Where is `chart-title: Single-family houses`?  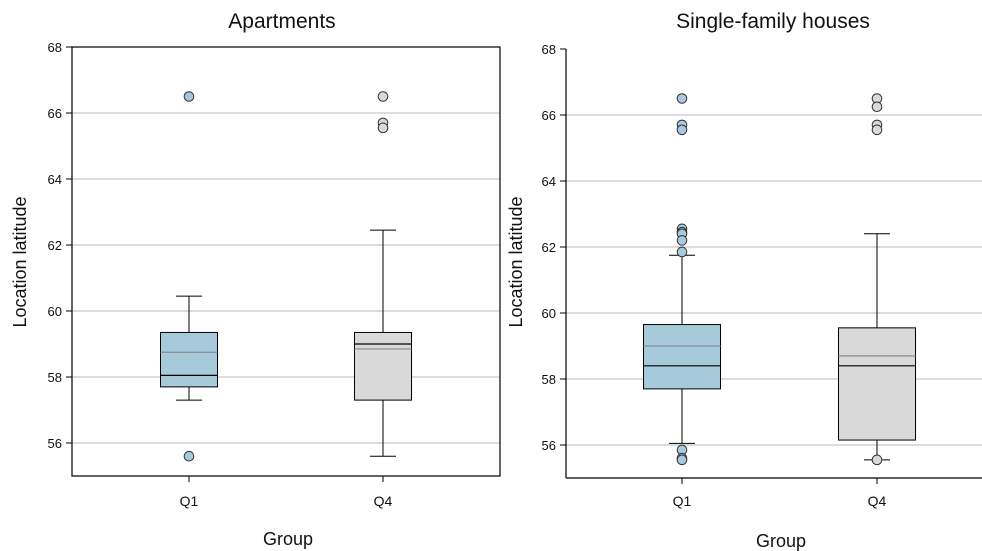 chart-title: Single-family houses is located at coordinates (773, 21).